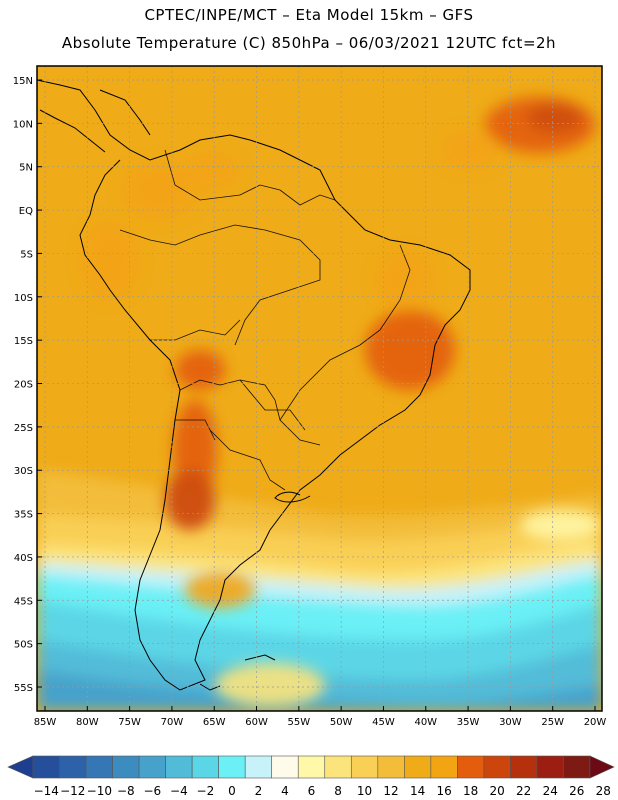 The image size is (618, 800). Describe the element at coordinates (470, 791) in the screenshot. I see `colorbar-tick-label: 18` at that location.